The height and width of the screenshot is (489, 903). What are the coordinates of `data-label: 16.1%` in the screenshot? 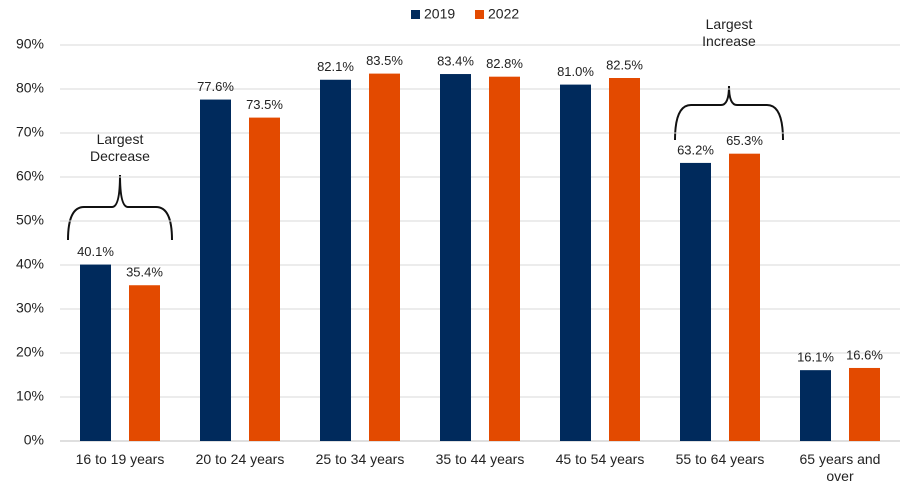 It's located at (815, 357).